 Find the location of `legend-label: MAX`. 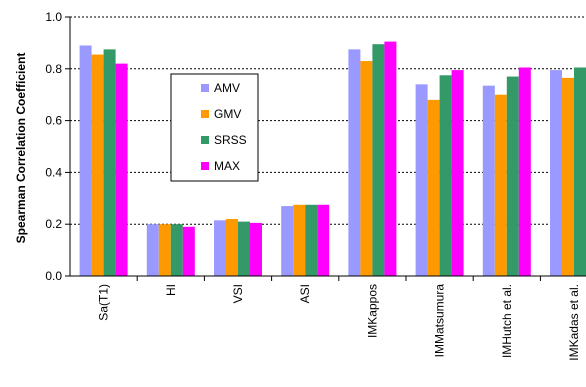

legend-label: MAX is located at coordinates (227, 166).